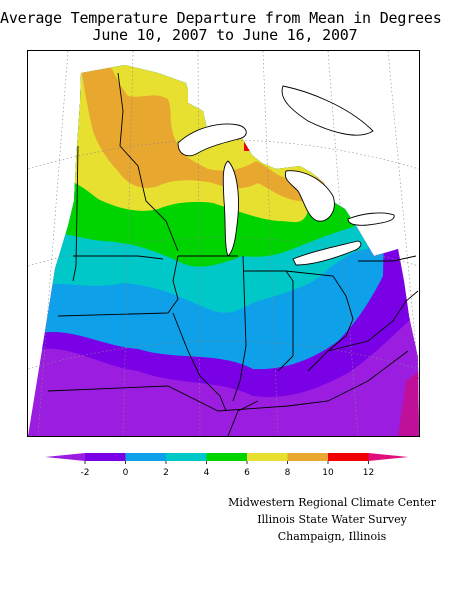  I want to click on minnesota-wisconsin-border, so click(148, 162).